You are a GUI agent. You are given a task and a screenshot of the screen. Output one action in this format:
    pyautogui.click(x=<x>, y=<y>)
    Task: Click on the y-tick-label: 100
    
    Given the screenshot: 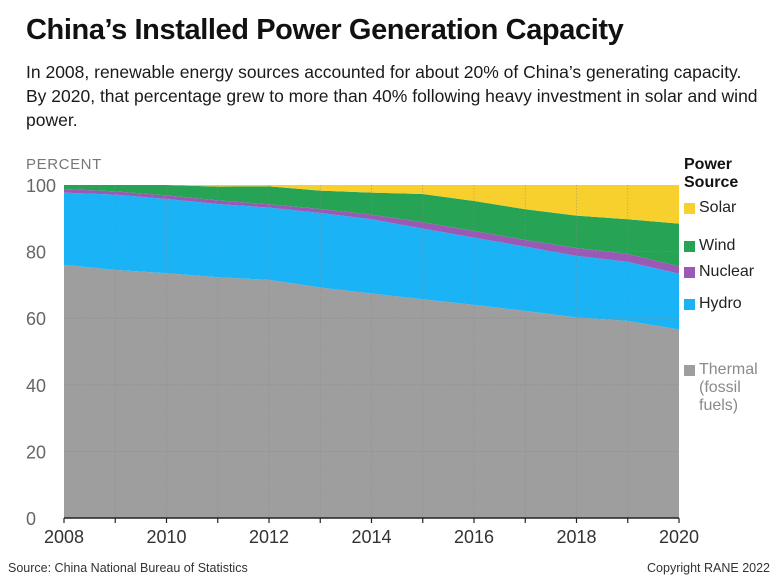 What is the action you would take?
    pyautogui.click(x=41, y=186)
    